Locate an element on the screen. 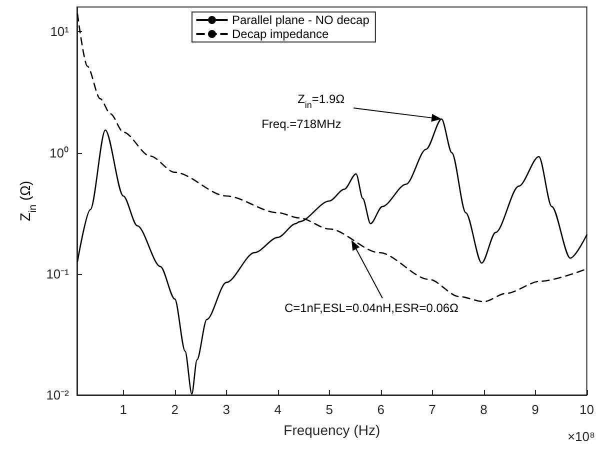 The width and height of the screenshot is (597, 451). y-tick-label: 10⁻¹ is located at coordinates (58, 274).